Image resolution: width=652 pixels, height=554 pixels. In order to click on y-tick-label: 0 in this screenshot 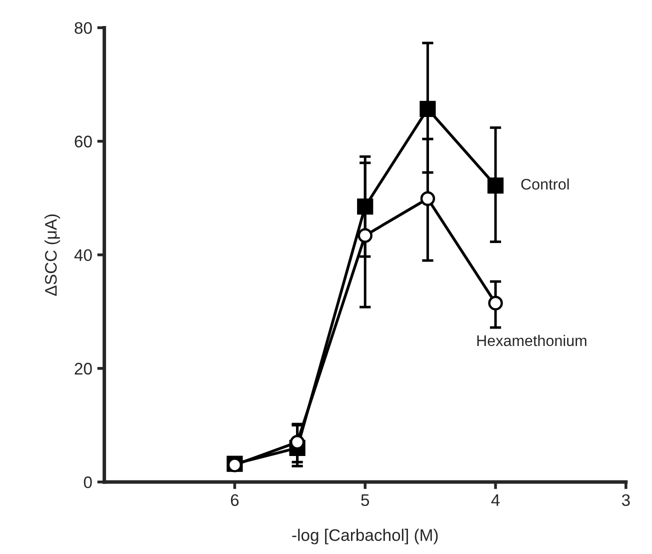, I will do `click(88, 482)`.